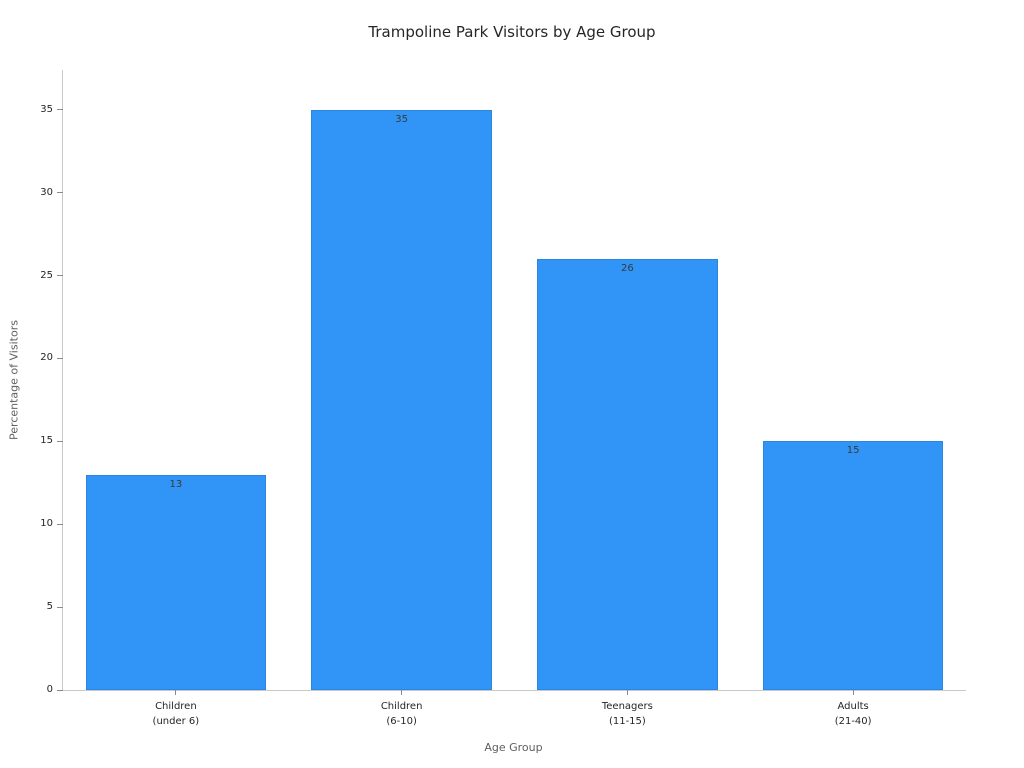  I want to click on y-tick-label: 20, so click(46, 358).